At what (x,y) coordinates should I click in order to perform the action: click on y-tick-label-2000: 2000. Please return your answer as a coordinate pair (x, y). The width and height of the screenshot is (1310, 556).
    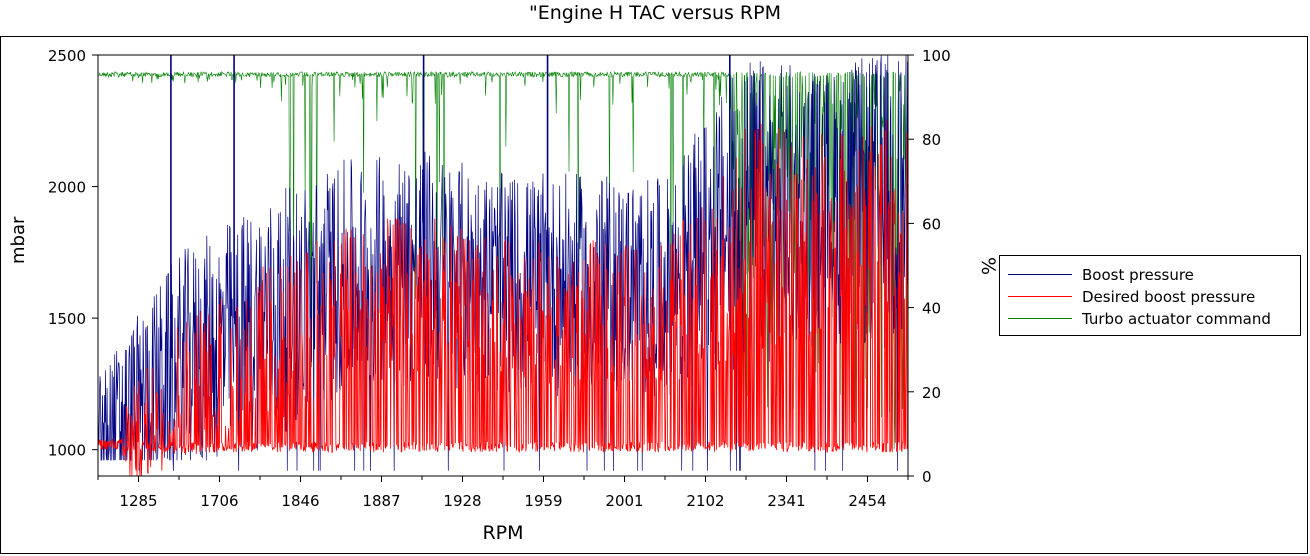
    Looking at the image, I should click on (67, 188).